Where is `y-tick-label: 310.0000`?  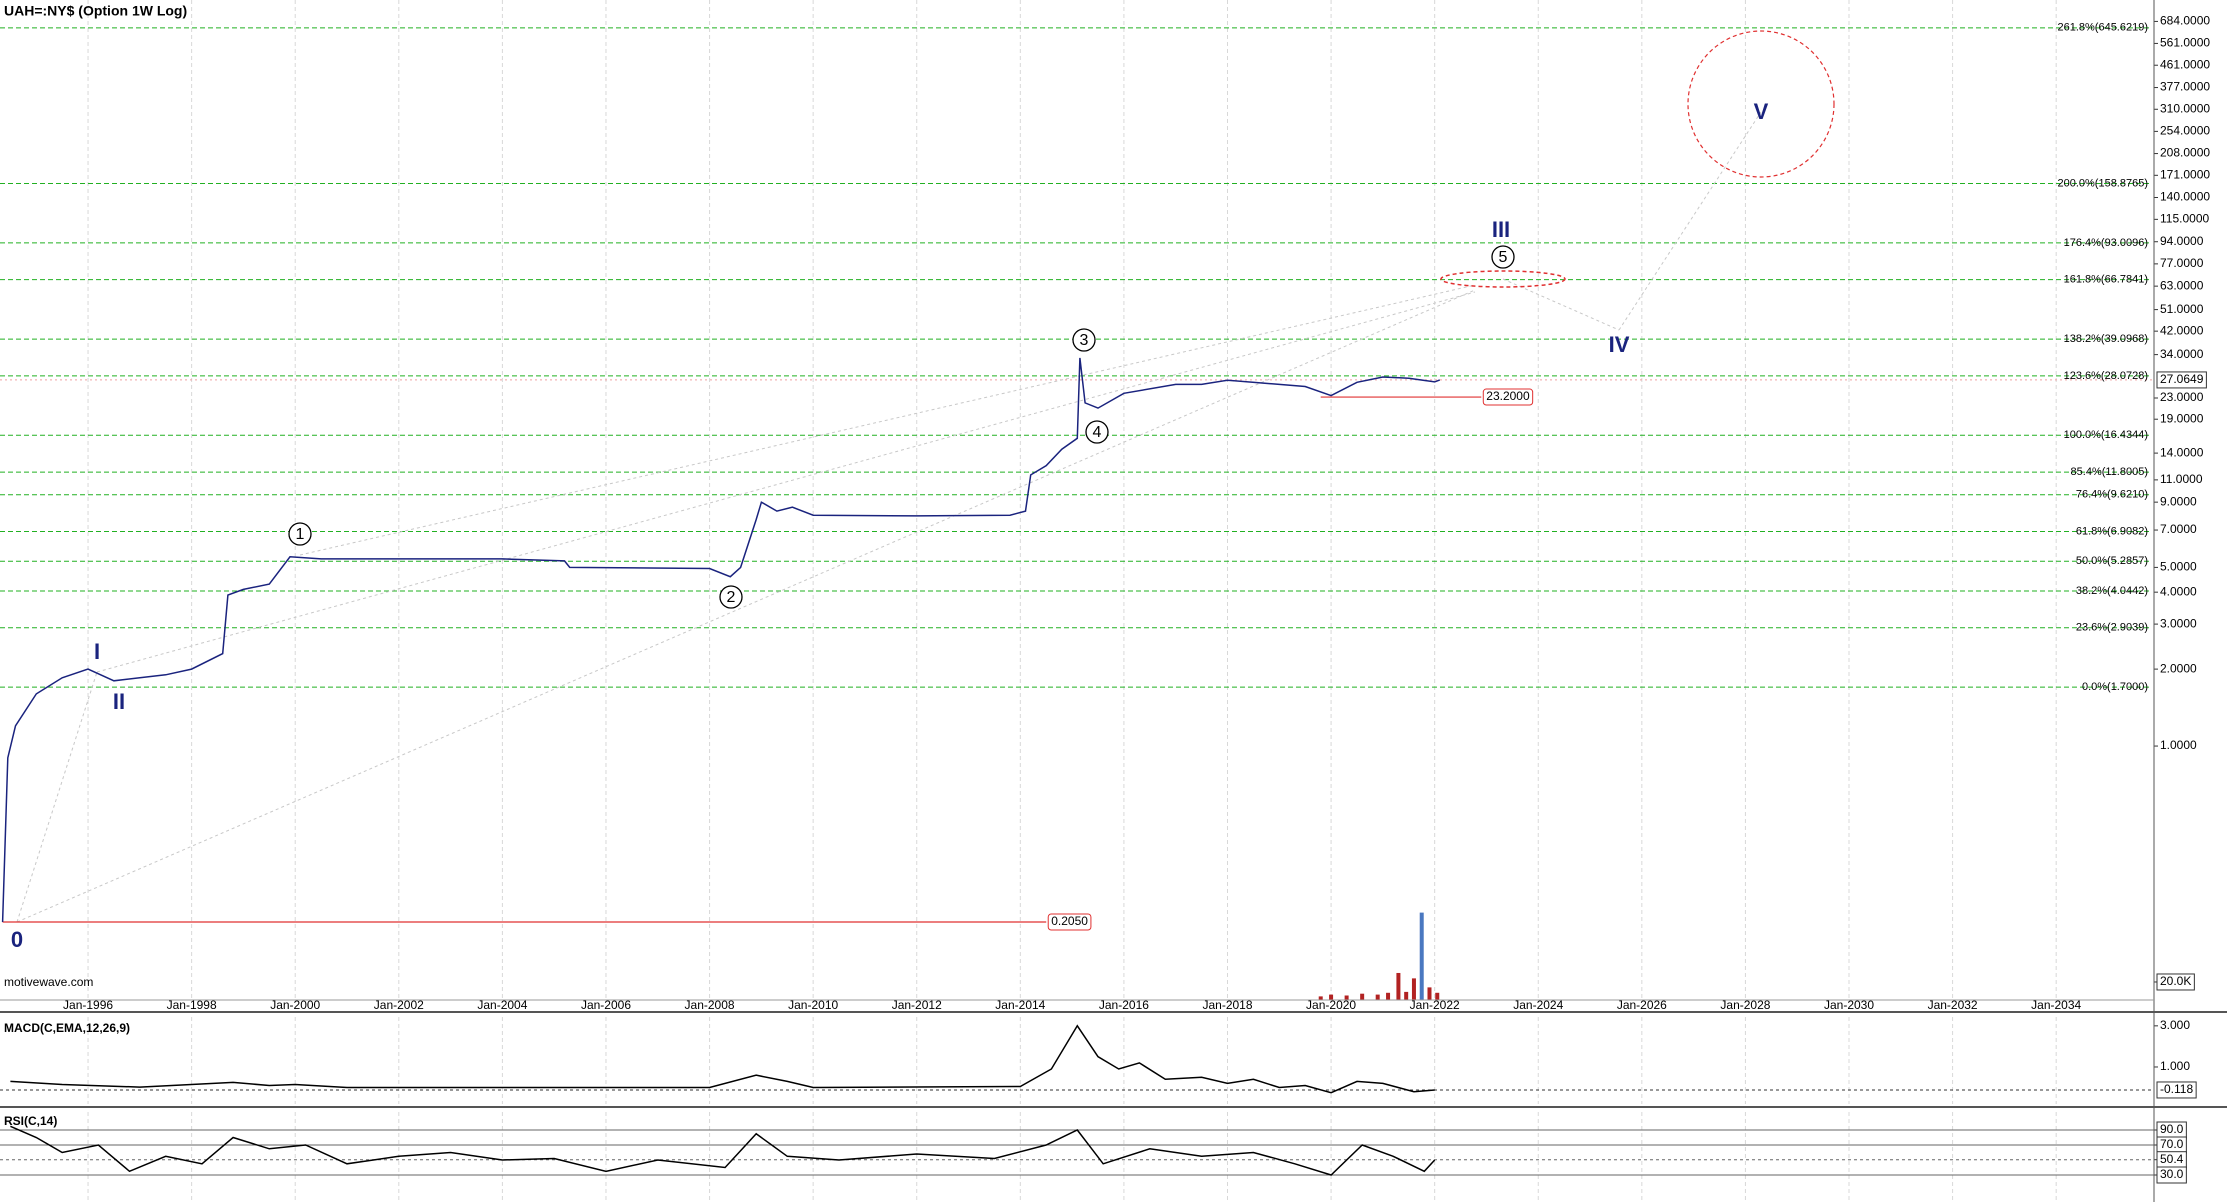
y-tick-label: 310.0000 is located at coordinates (2185, 108).